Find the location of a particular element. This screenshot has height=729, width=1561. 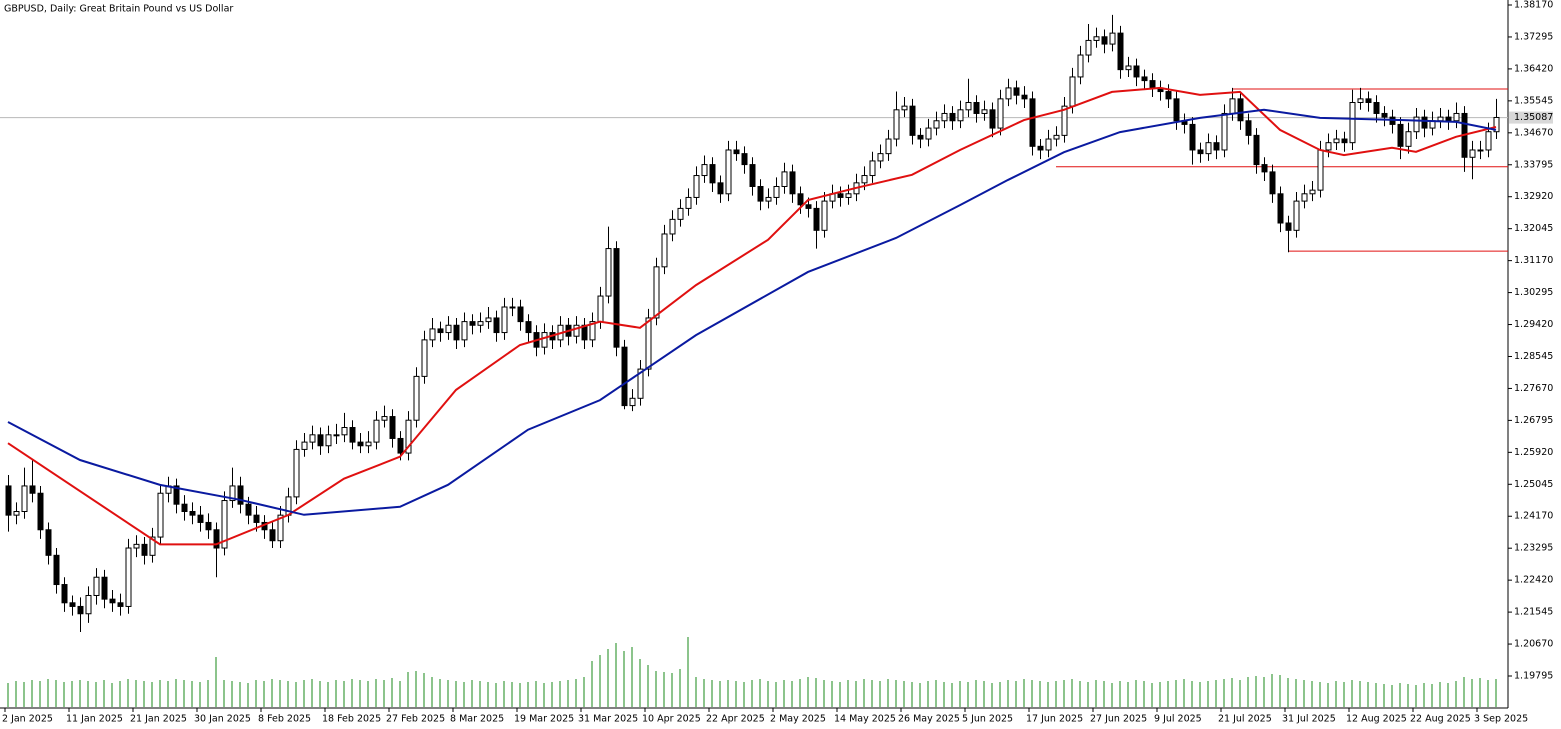

y-tick-label: 1.29420 is located at coordinates (1533, 324).